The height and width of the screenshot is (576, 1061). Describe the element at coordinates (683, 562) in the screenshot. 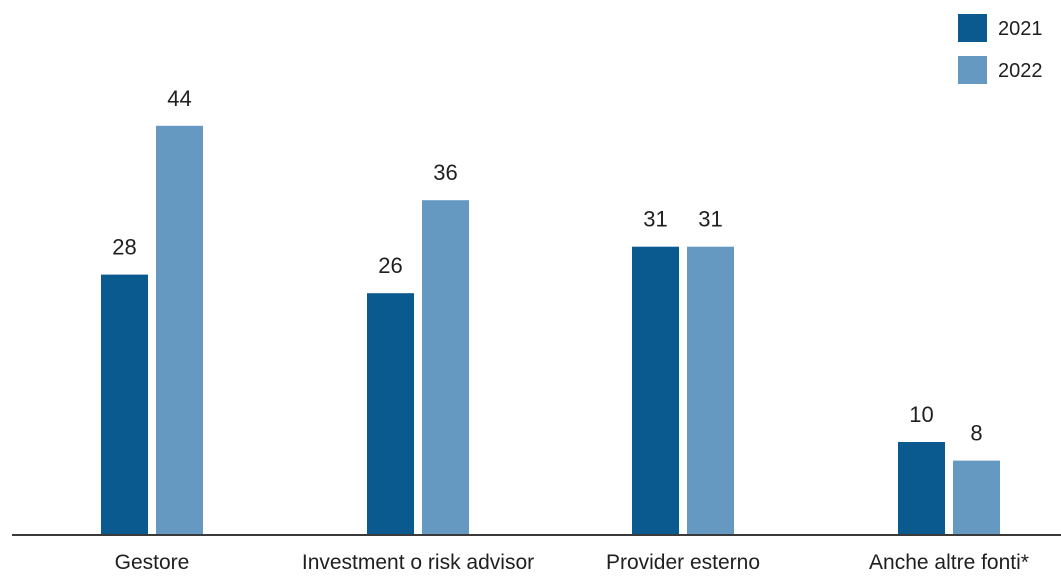

I see `category-label-2: Provider esterno` at that location.